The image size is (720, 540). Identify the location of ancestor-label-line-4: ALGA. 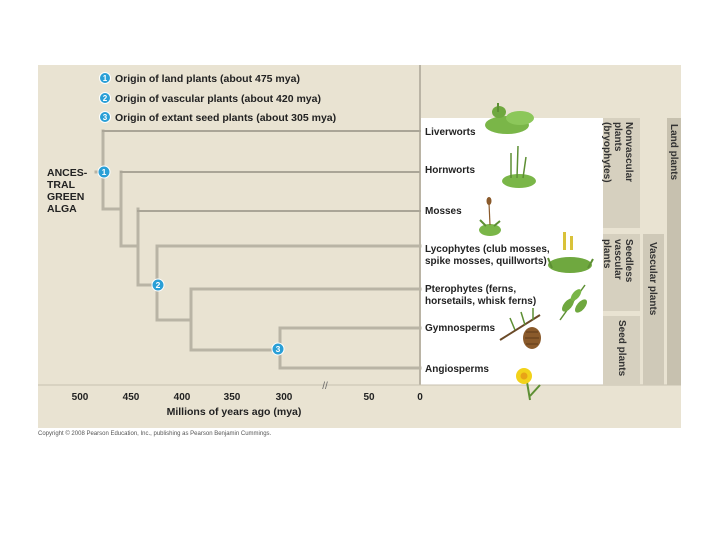
(62, 209).